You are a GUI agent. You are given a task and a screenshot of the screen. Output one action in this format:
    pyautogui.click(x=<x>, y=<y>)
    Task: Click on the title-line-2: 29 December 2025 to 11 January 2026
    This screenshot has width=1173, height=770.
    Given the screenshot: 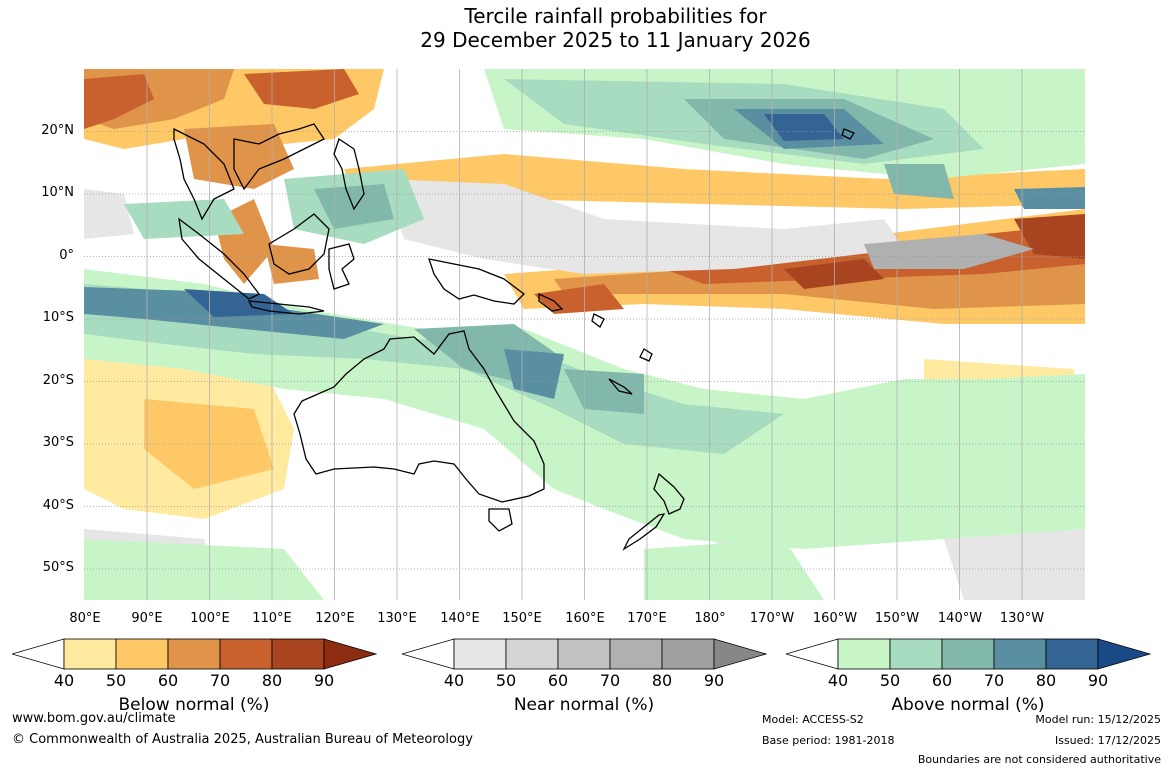 What is the action you would take?
    pyautogui.click(x=615, y=40)
    